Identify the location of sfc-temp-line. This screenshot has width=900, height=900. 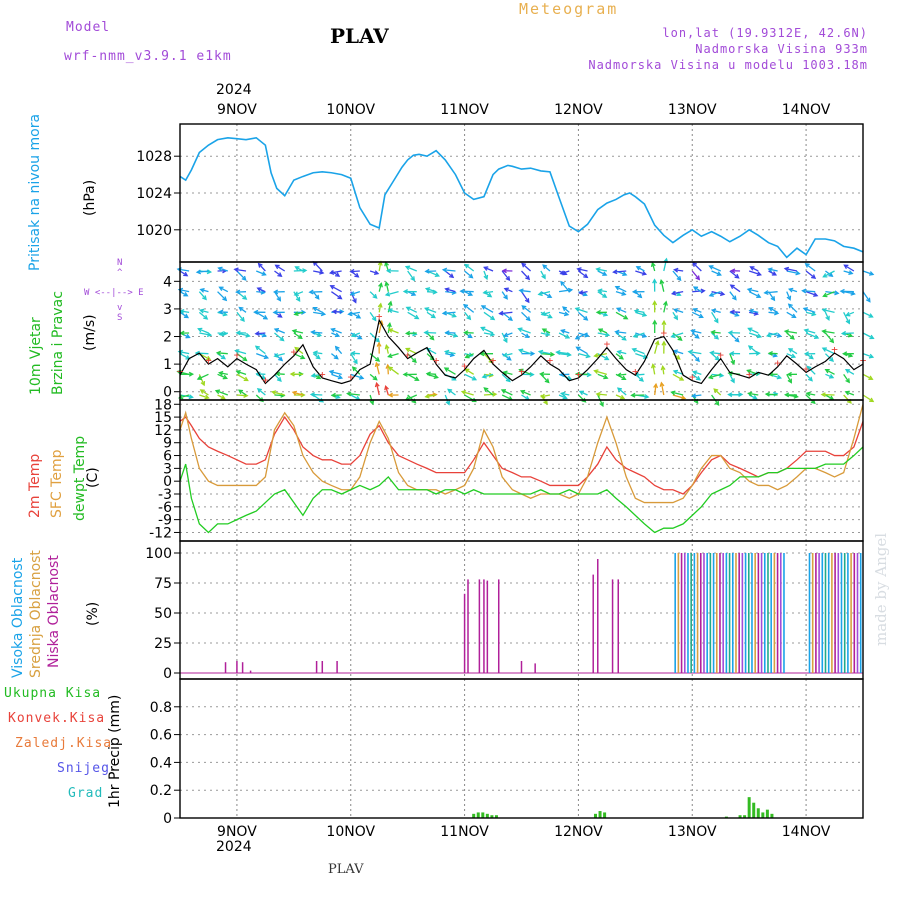
(521, 454).